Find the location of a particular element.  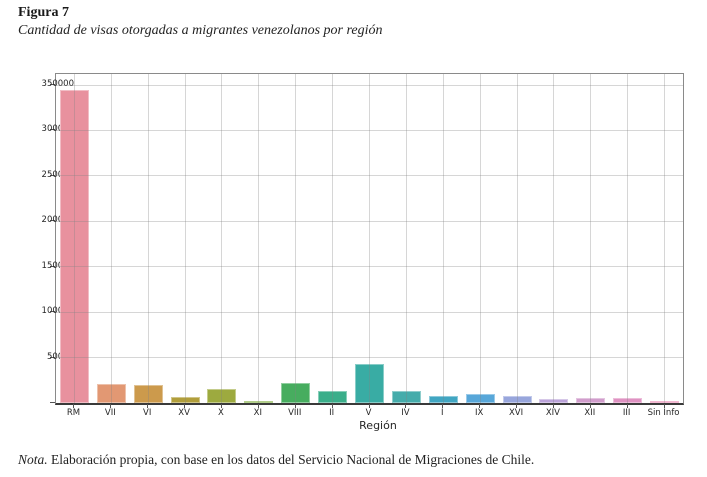

bar-sin-info is located at coordinates (665, 402).